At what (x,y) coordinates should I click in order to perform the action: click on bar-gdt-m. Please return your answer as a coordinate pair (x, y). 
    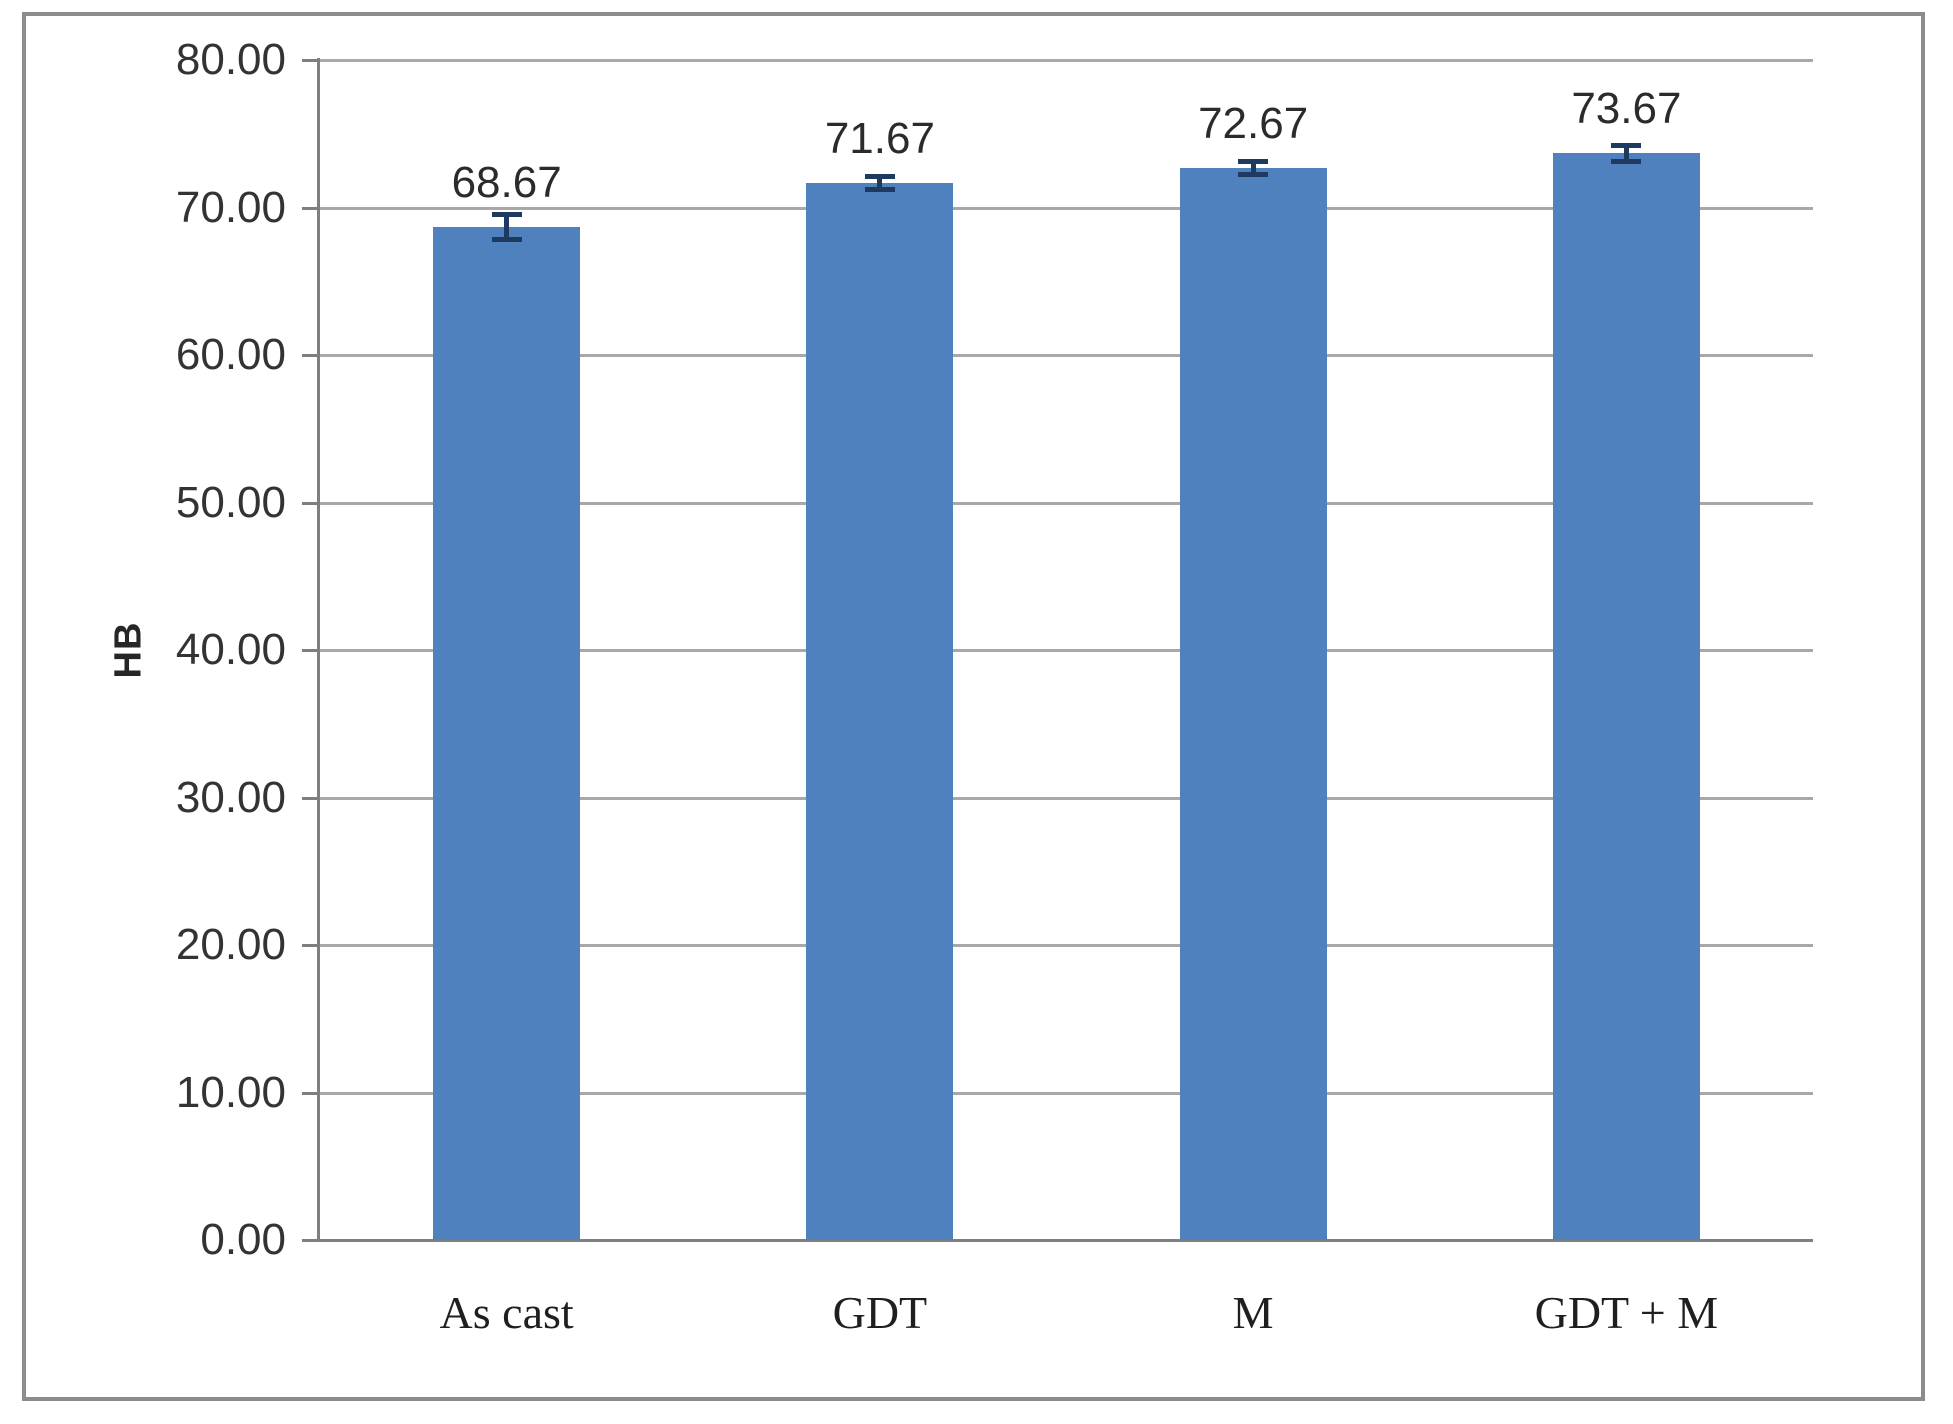
    Looking at the image, I should click on (1626, 696).